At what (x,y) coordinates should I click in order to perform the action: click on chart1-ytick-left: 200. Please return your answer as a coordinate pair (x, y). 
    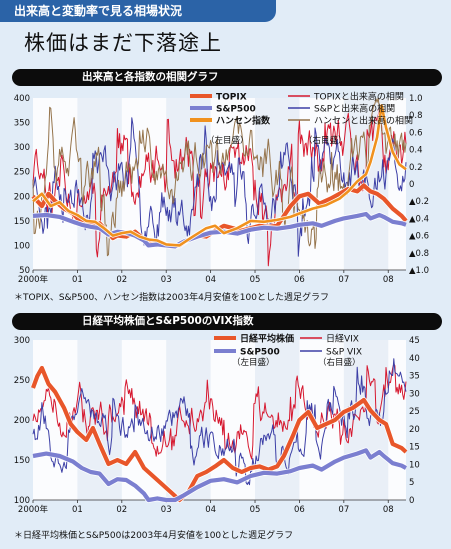
    Looking at the image, I should click on (22, 197).